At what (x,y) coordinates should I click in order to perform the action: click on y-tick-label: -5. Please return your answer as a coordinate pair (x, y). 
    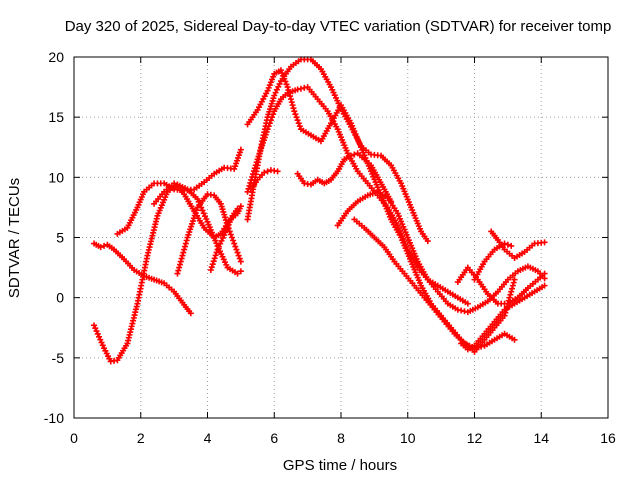
    Looking at the image, I should click on (58, 358).